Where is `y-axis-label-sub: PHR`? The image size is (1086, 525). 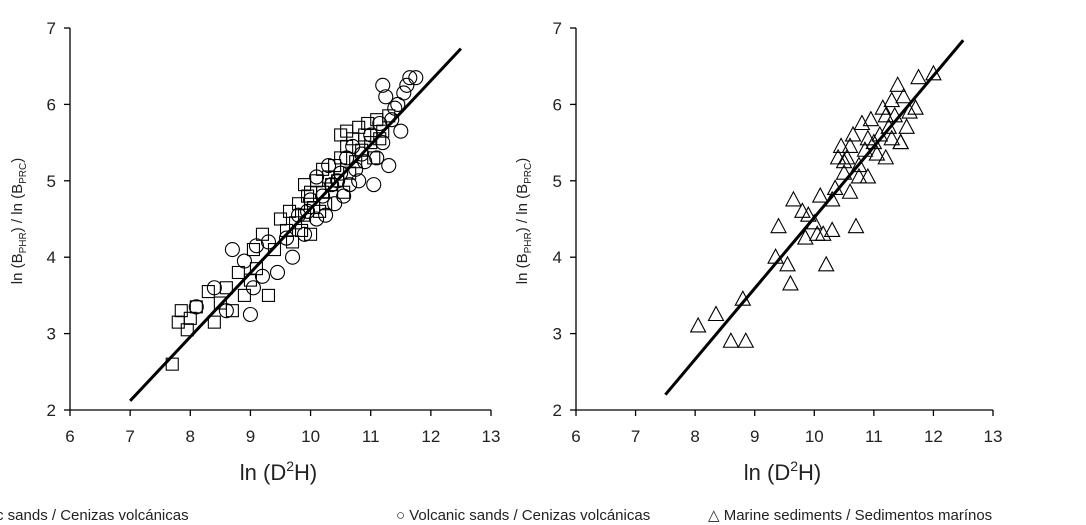
y-axis-label-sub: PHR is located at coordinates (23, 242).